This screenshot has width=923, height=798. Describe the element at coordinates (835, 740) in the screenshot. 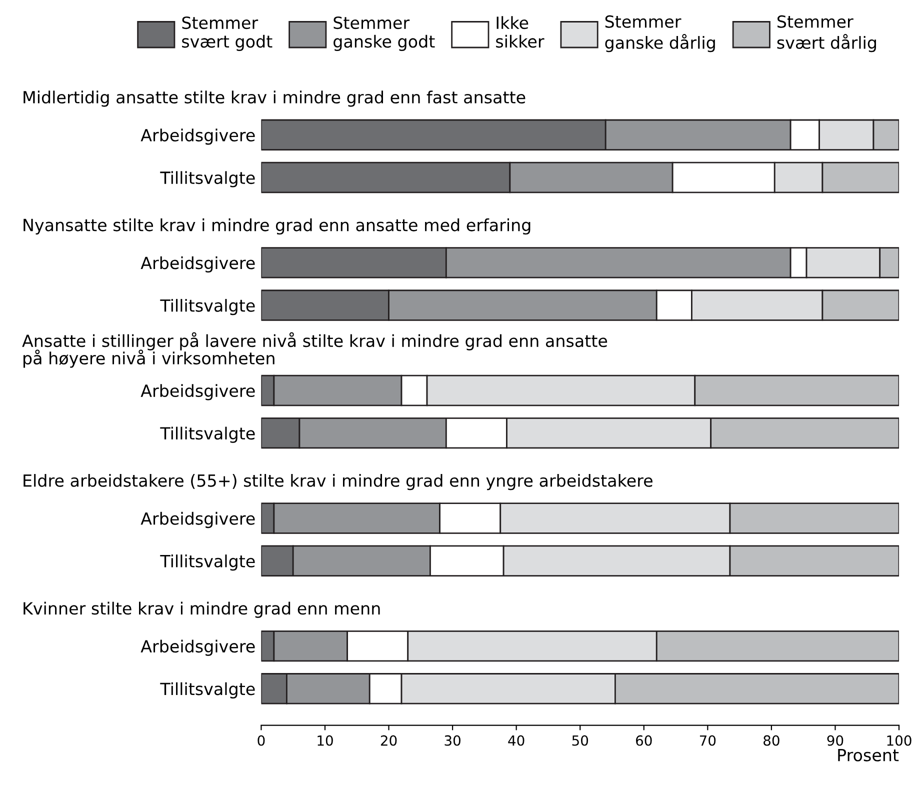

I see `x-tick-label: 90` at that location.